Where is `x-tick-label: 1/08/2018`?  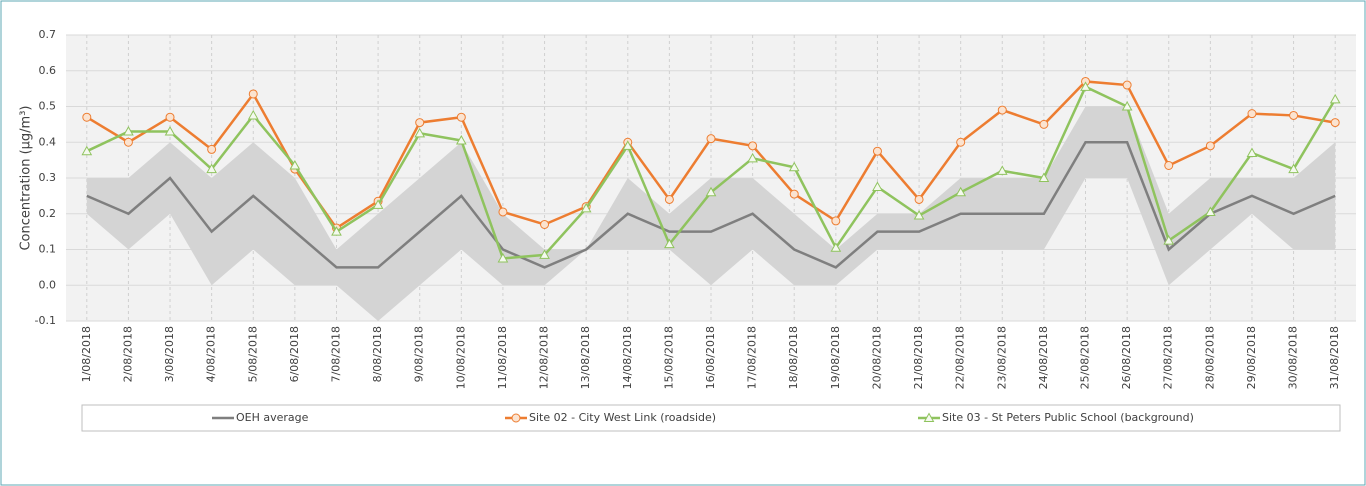
x-tick-label: 1/08/2018 is located at coordinates (86, 354).